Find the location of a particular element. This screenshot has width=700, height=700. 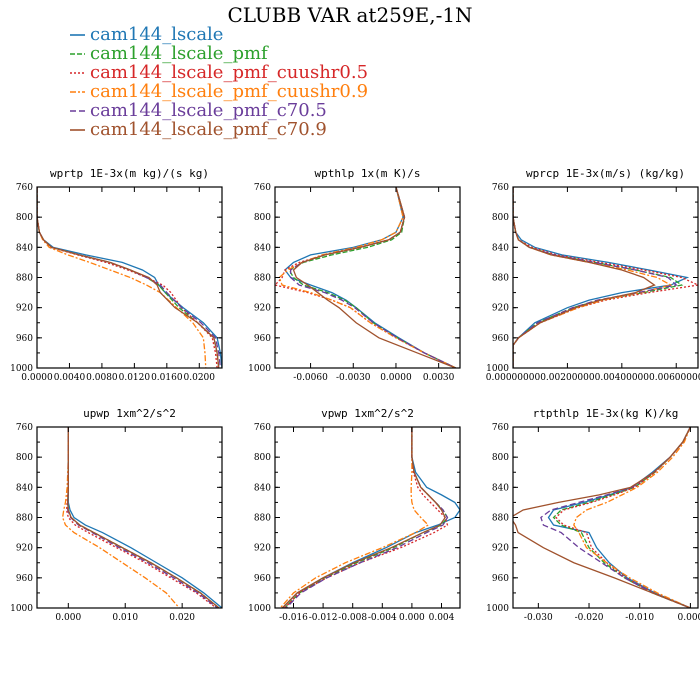

legend-item: cam144_lscale is located at coordinates (146, 34).